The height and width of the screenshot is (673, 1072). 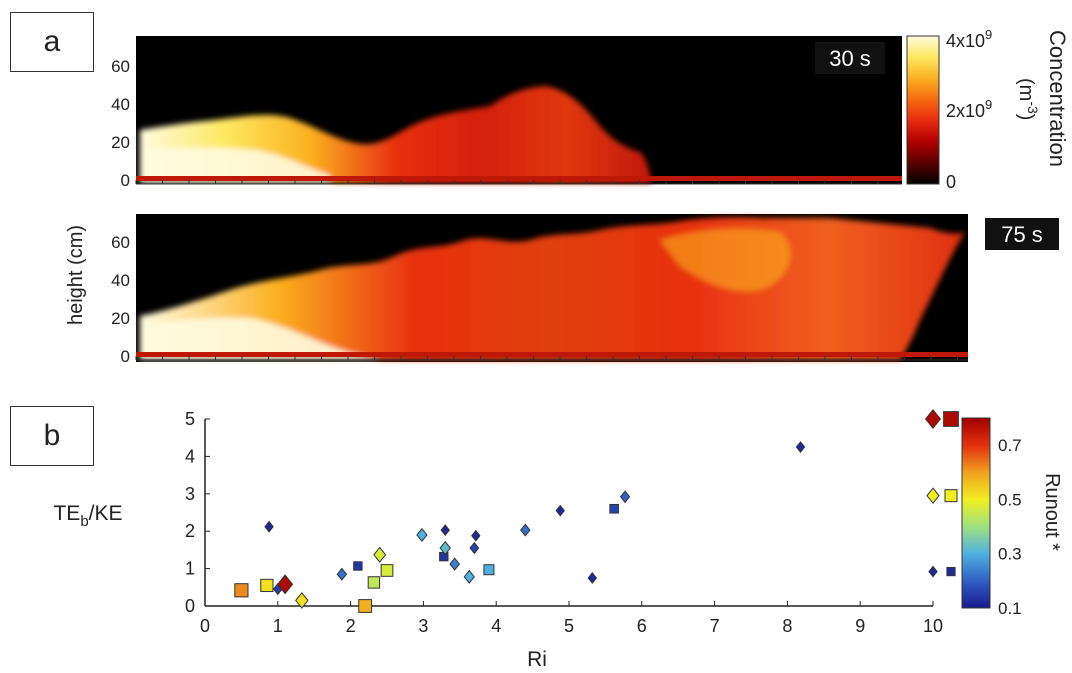 I want to click on concentration-colorbar-title: Concentration, so click(x=1057, y=98).